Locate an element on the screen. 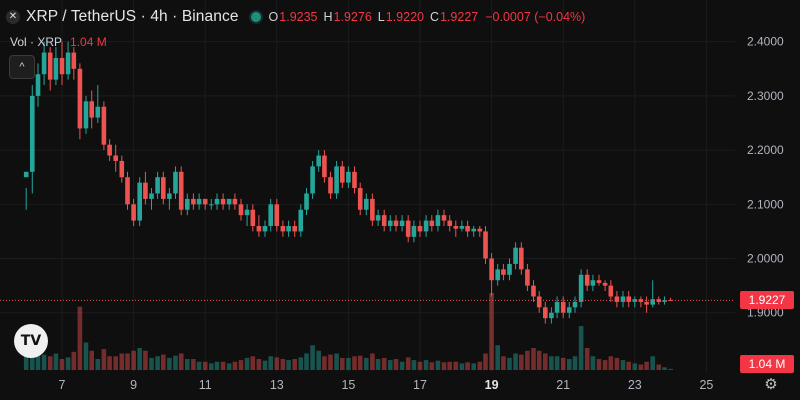  volume-legend: Vol · XRP 1.04 M is located at coordinates (58, 42).